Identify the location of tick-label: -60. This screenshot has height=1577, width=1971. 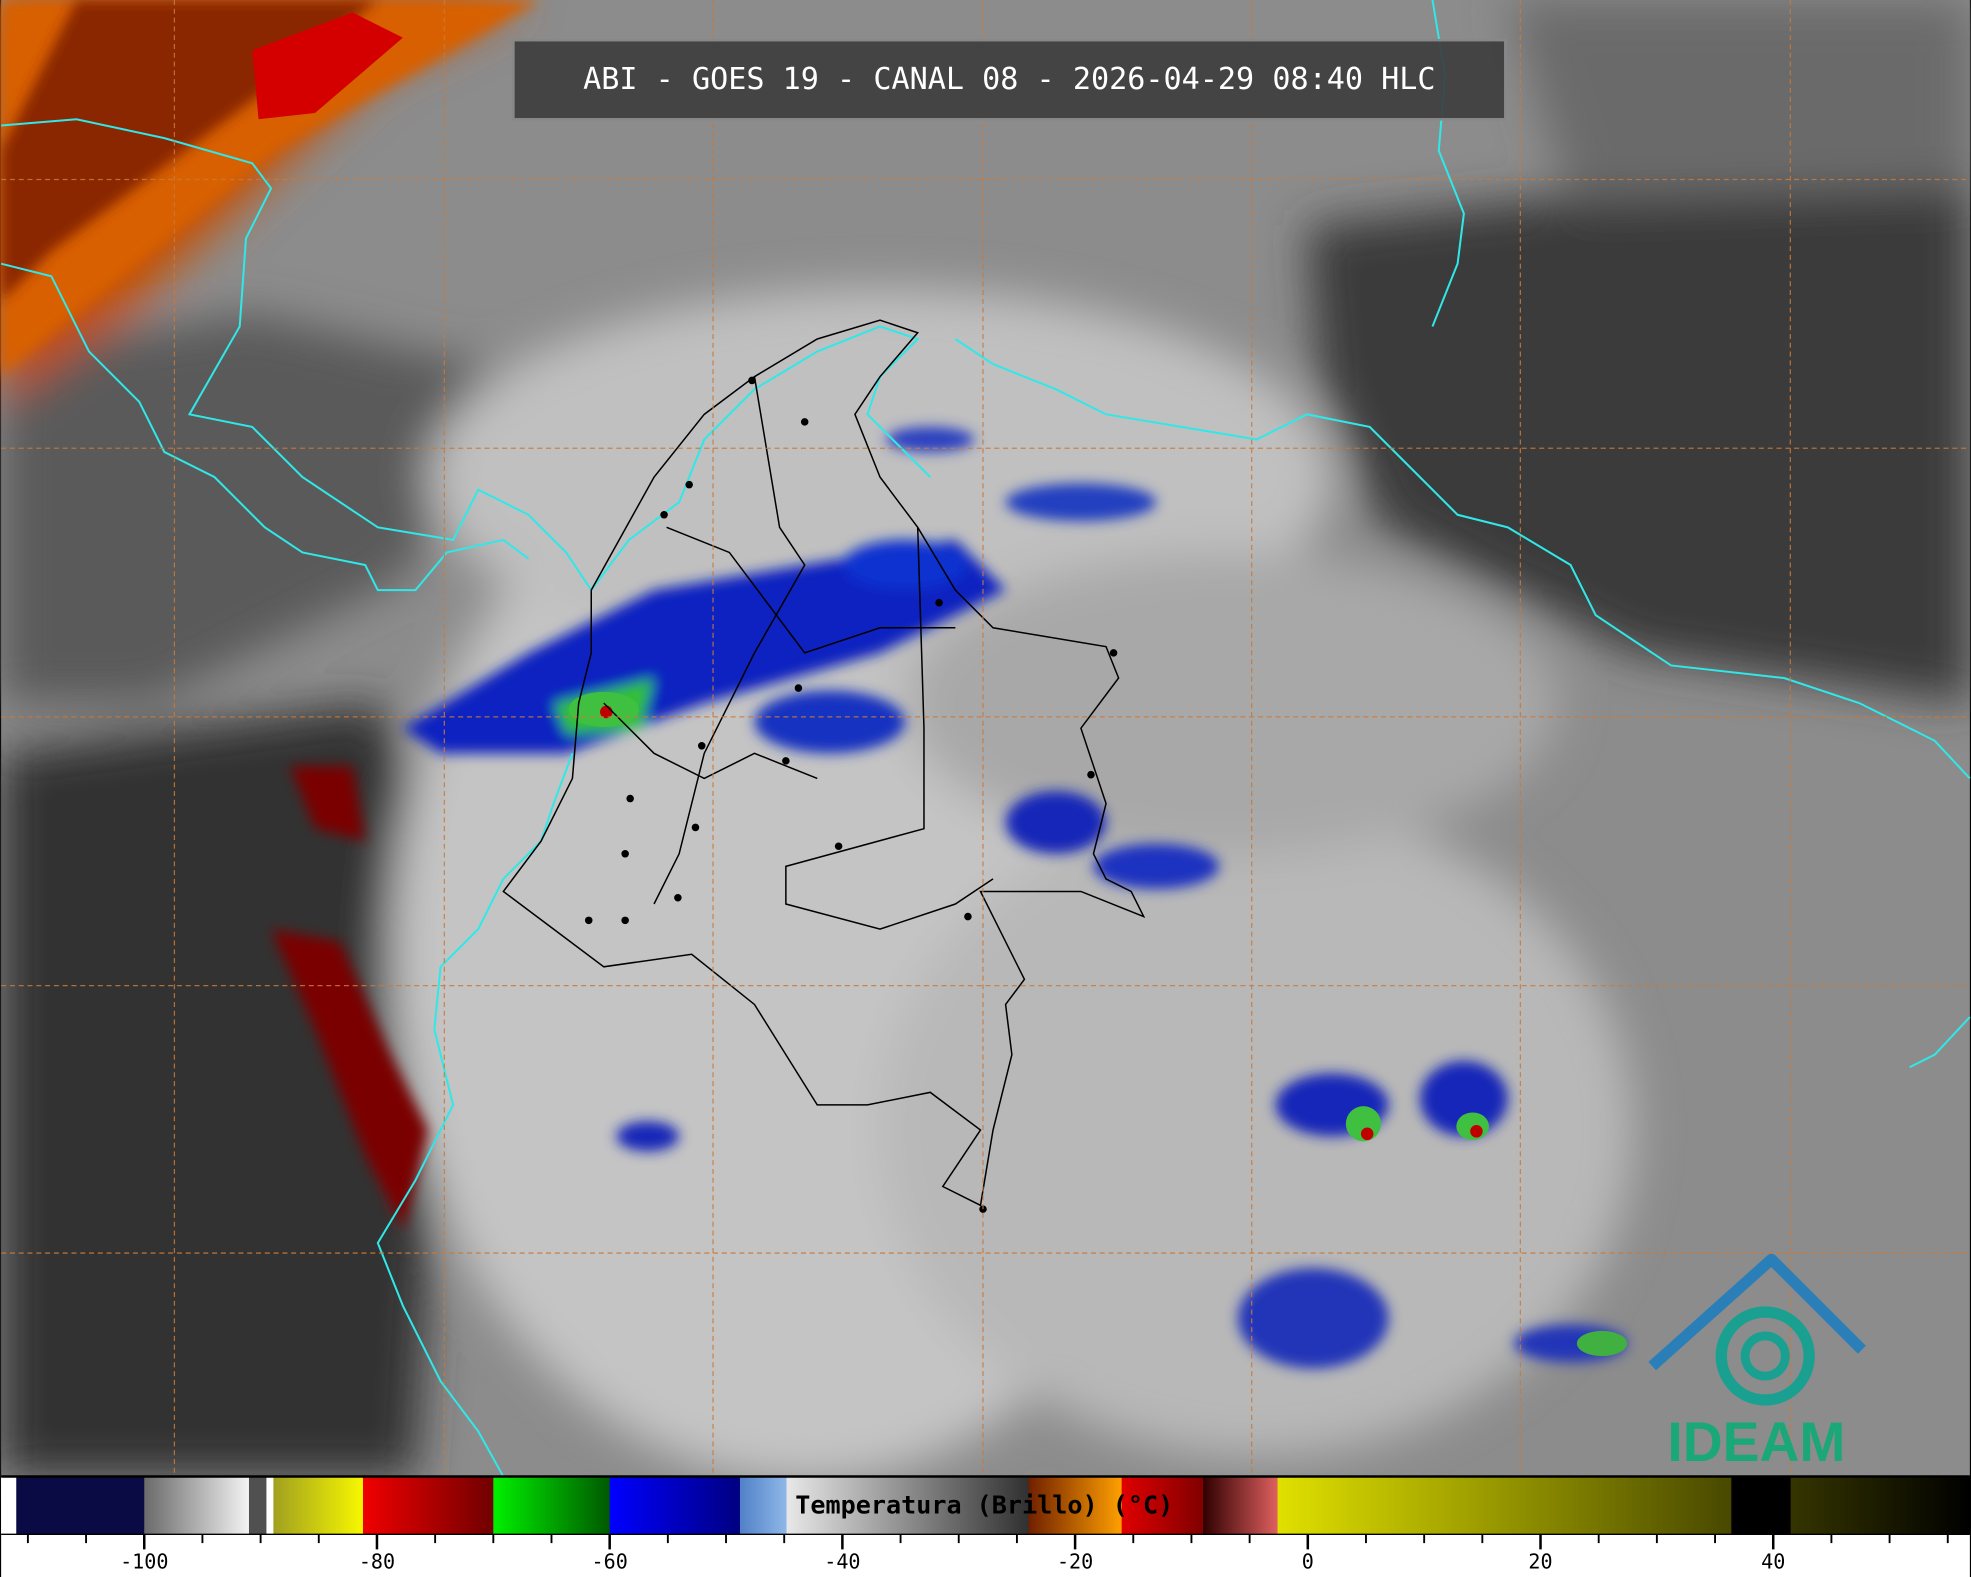
(610, 1562).